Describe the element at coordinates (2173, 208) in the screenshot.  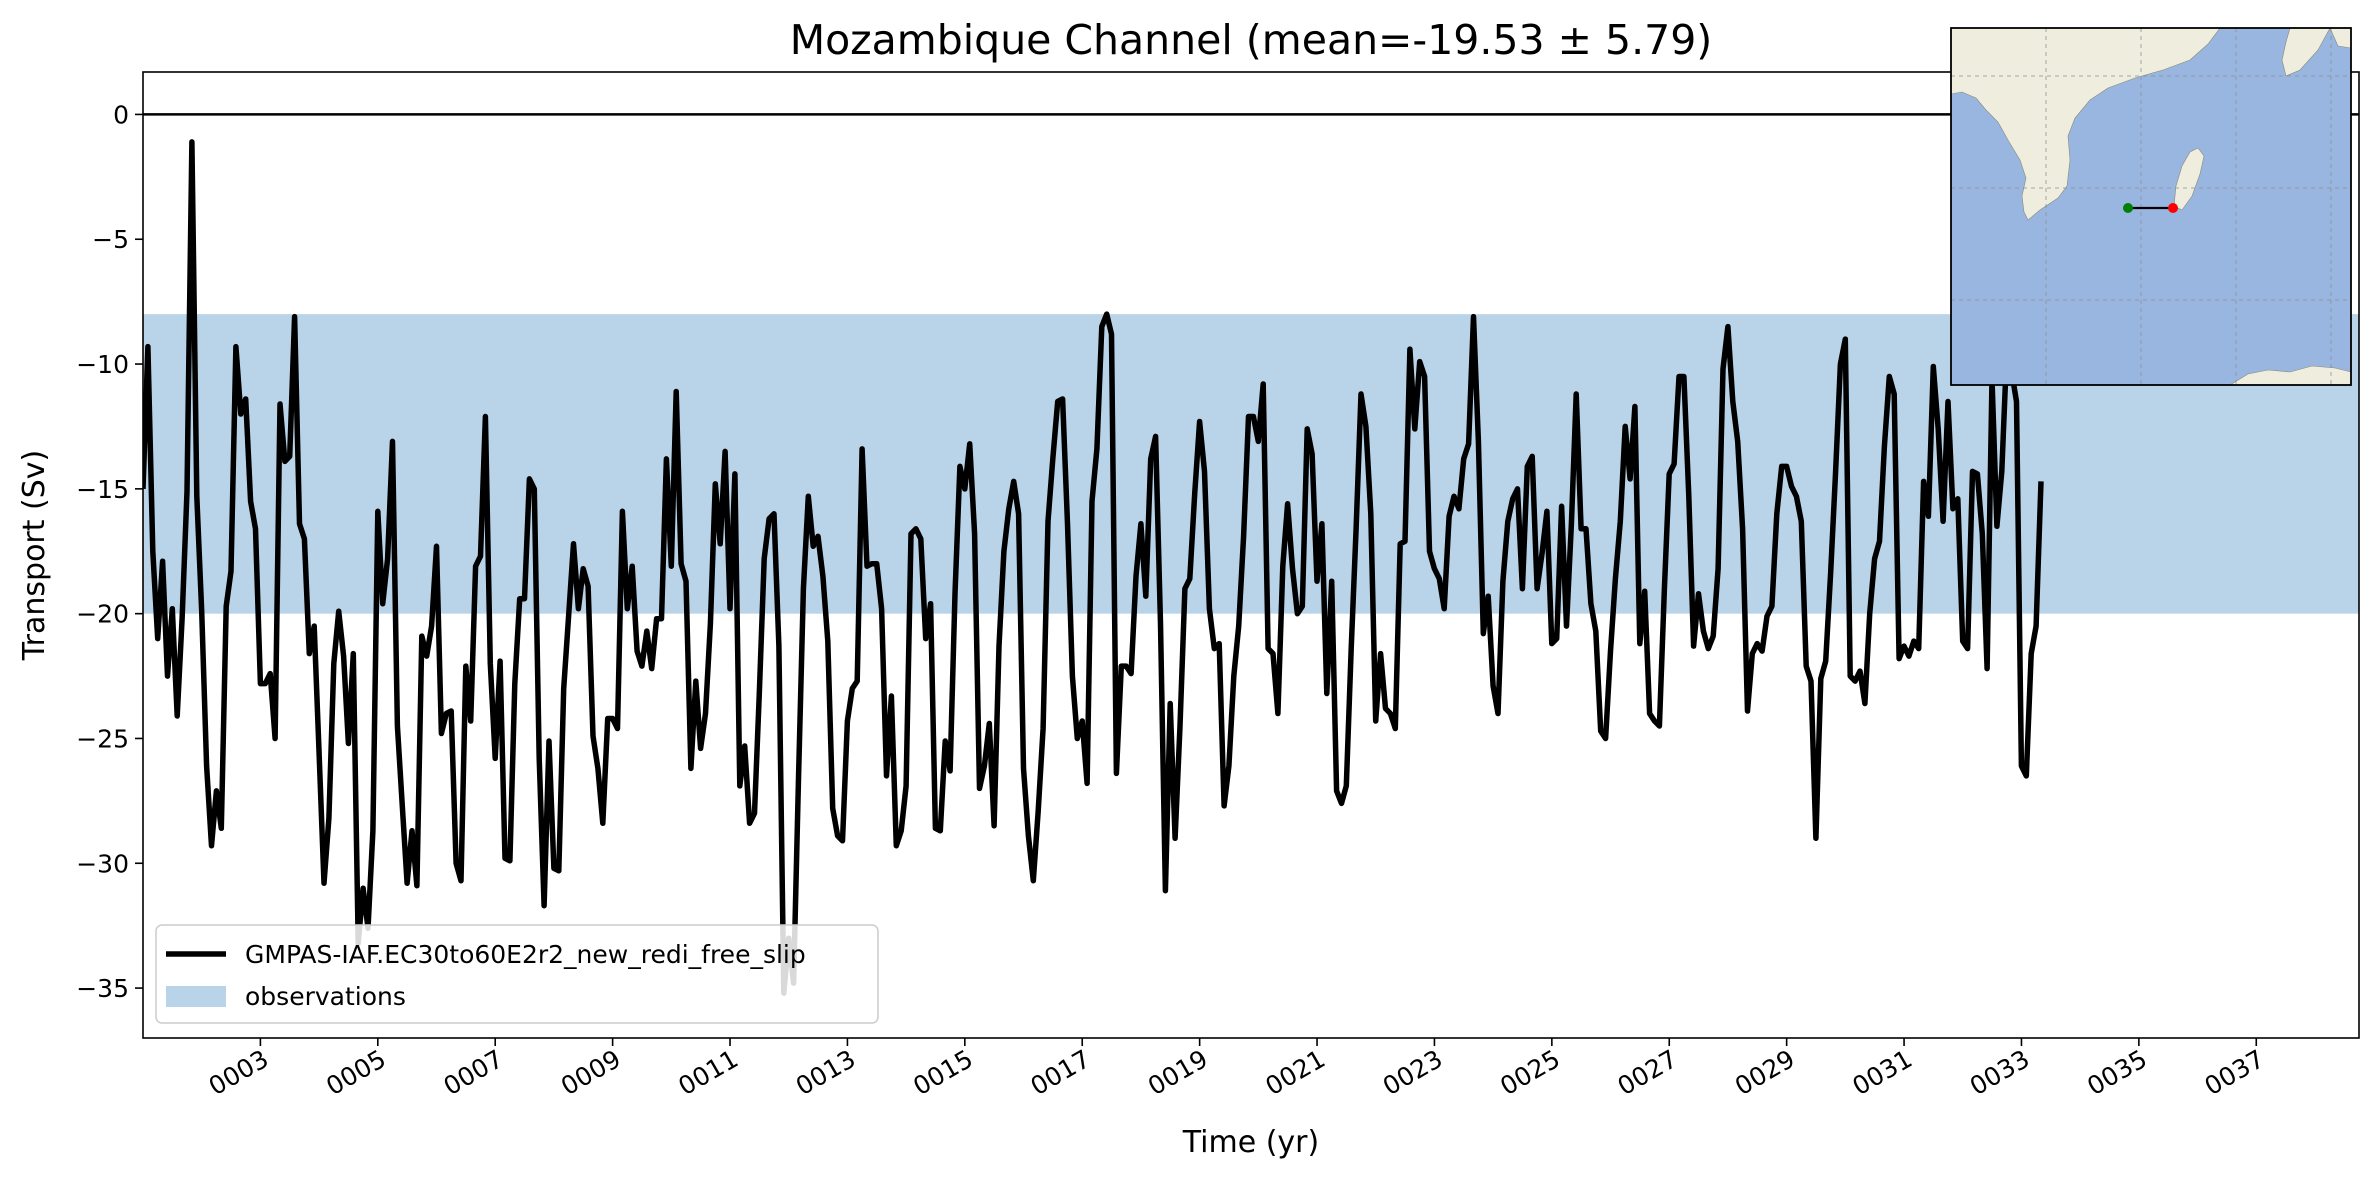
I see `inset-map-transect-end-marker` at that location.